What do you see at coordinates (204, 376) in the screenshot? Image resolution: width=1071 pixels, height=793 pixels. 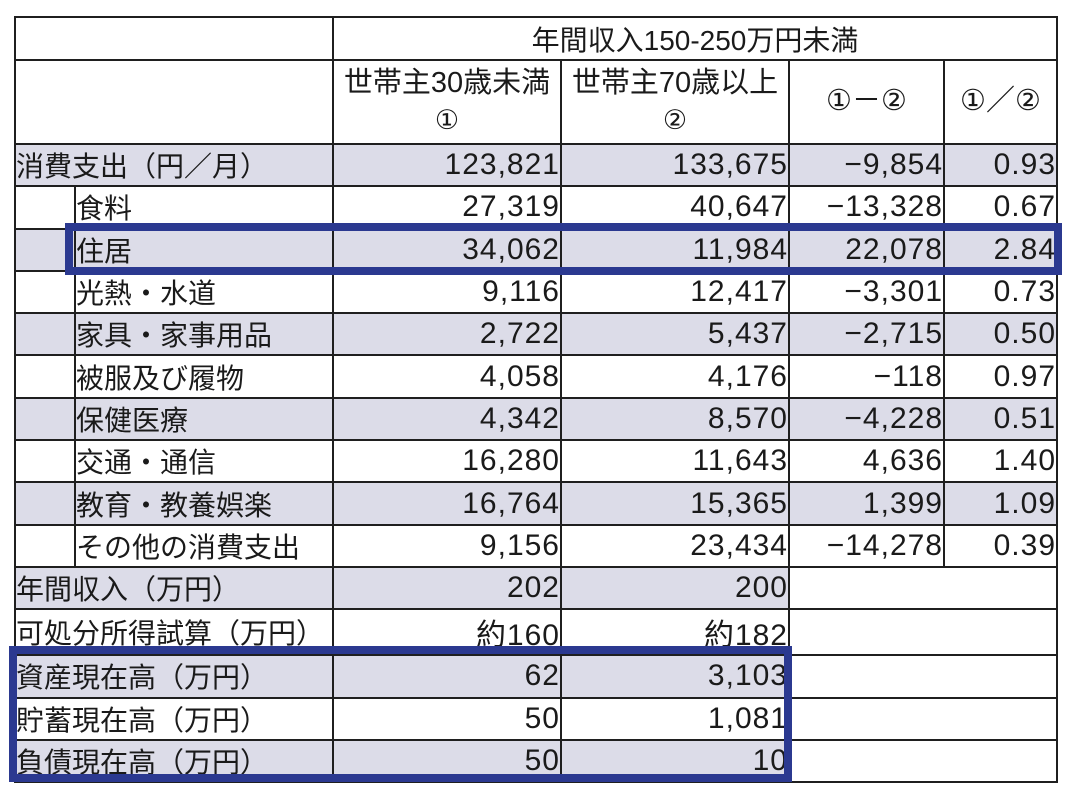 I see `row-label: 被服及び履物` at bounding box center [204, 376].